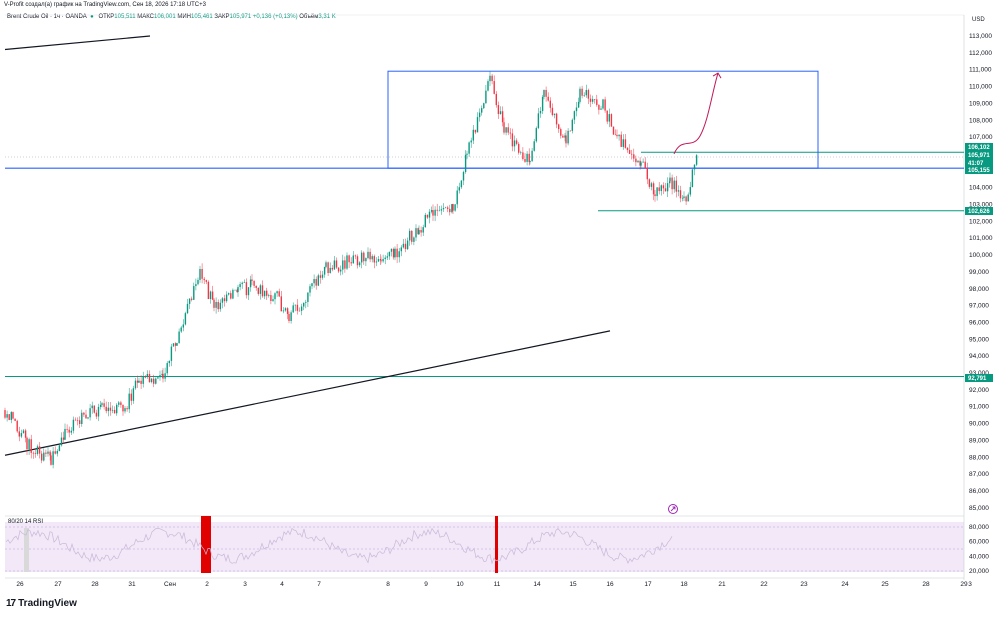 The height and width of the screenshot is (619, 1000). Describe the element at coordinates (41, 603) in the screenshot. I see `tradingview-logo: 17 TradingView` at that location.